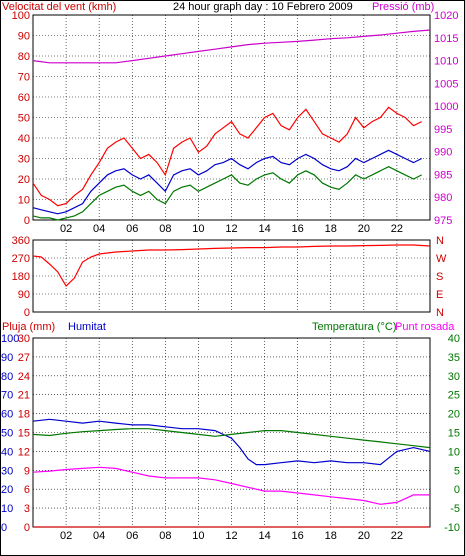 The image size is (465, 556). What do you see at coordinates (7, 471) in the screenshot?
I see `humidity-y-tick: 30` at bounding box center [7, 471].